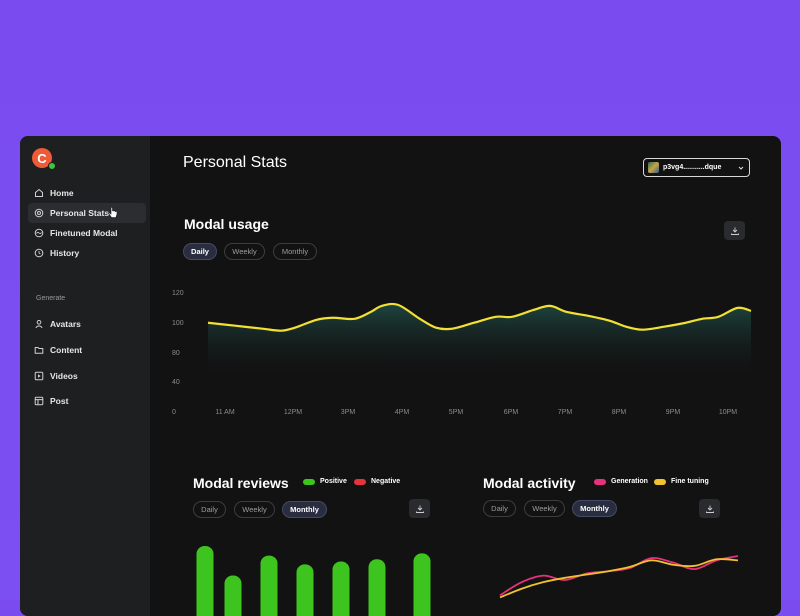 The width and height of the screenshot is (800, 616). Describe the element at coordinates (87, 193) in the screenshot. I see `sidebar-item-home: Home` at that location.